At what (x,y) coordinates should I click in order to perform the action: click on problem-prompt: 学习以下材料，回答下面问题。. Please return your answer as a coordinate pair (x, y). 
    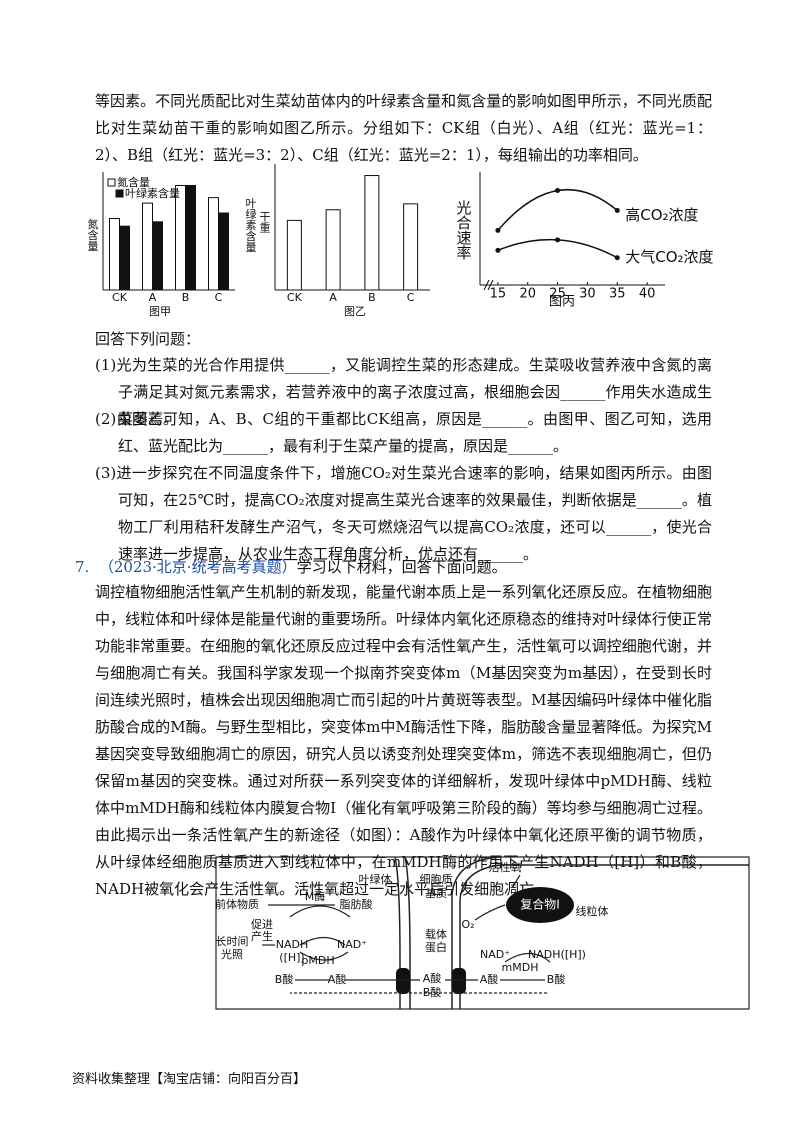
    Looking at the image, I should click on (401, 567).